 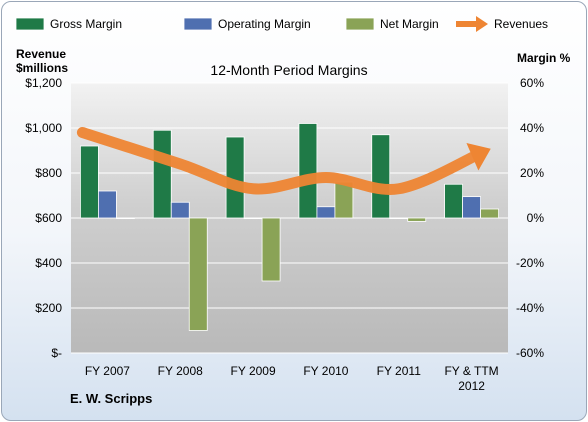 I want to click on left-axis-ticks: $- $200 $400 $600 $800 $1,000 $1,200, so click(x=43, y=218).